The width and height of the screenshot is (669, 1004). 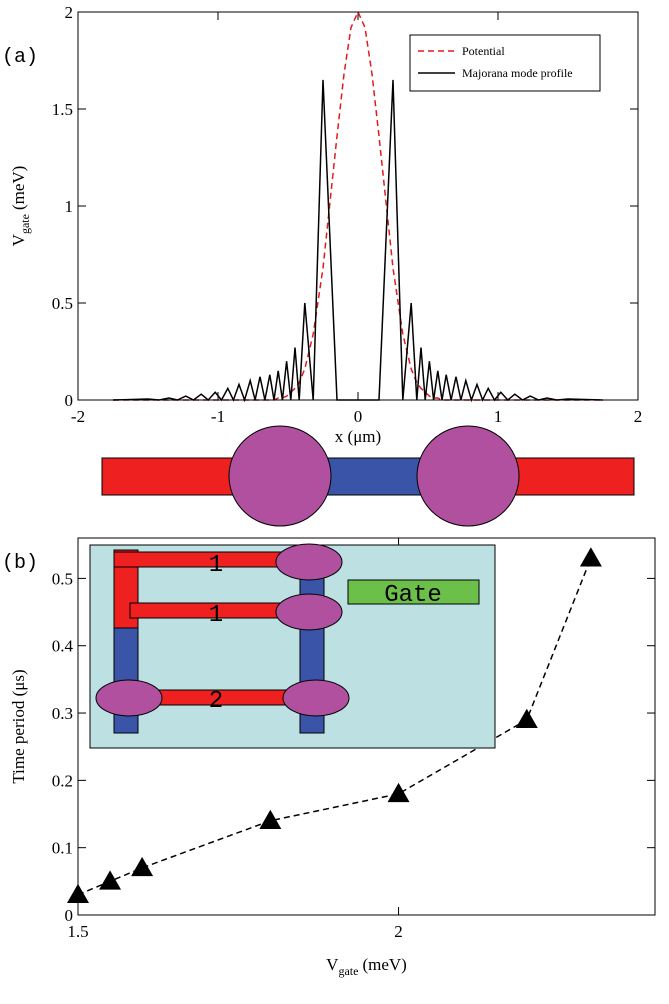 What do you see at coordinates (483, 51) in the screenshot?
I see `legend-label: Potential` at bounding box center [483, 51].